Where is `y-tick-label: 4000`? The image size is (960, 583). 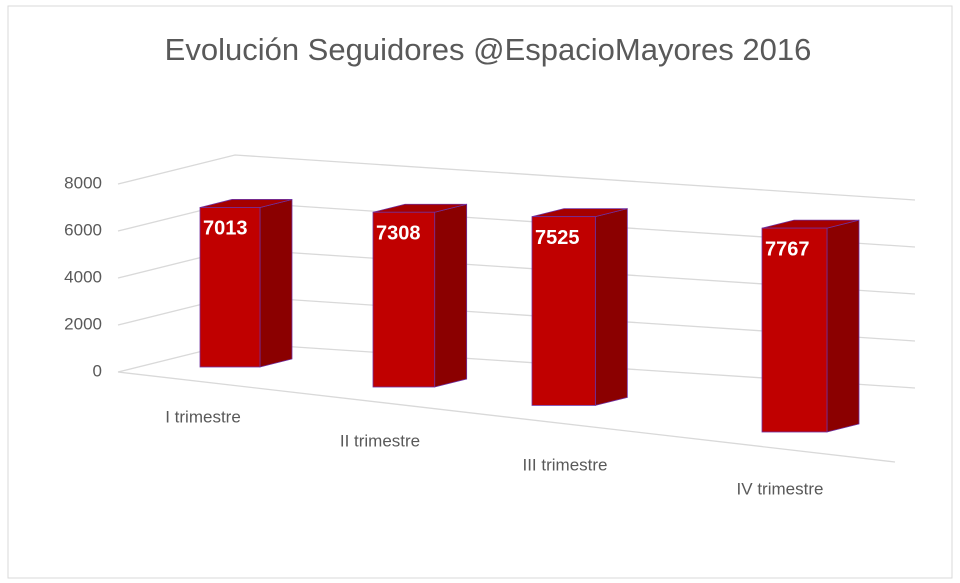
y-tick-label: 4000 is located at coordinates (83, 276).